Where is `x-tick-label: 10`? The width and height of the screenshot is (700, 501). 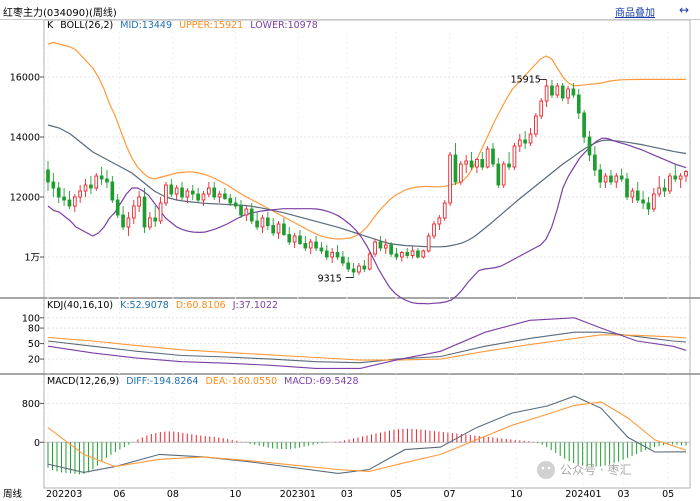 x-tick-label: 10 is located at coordinates (516, 494).